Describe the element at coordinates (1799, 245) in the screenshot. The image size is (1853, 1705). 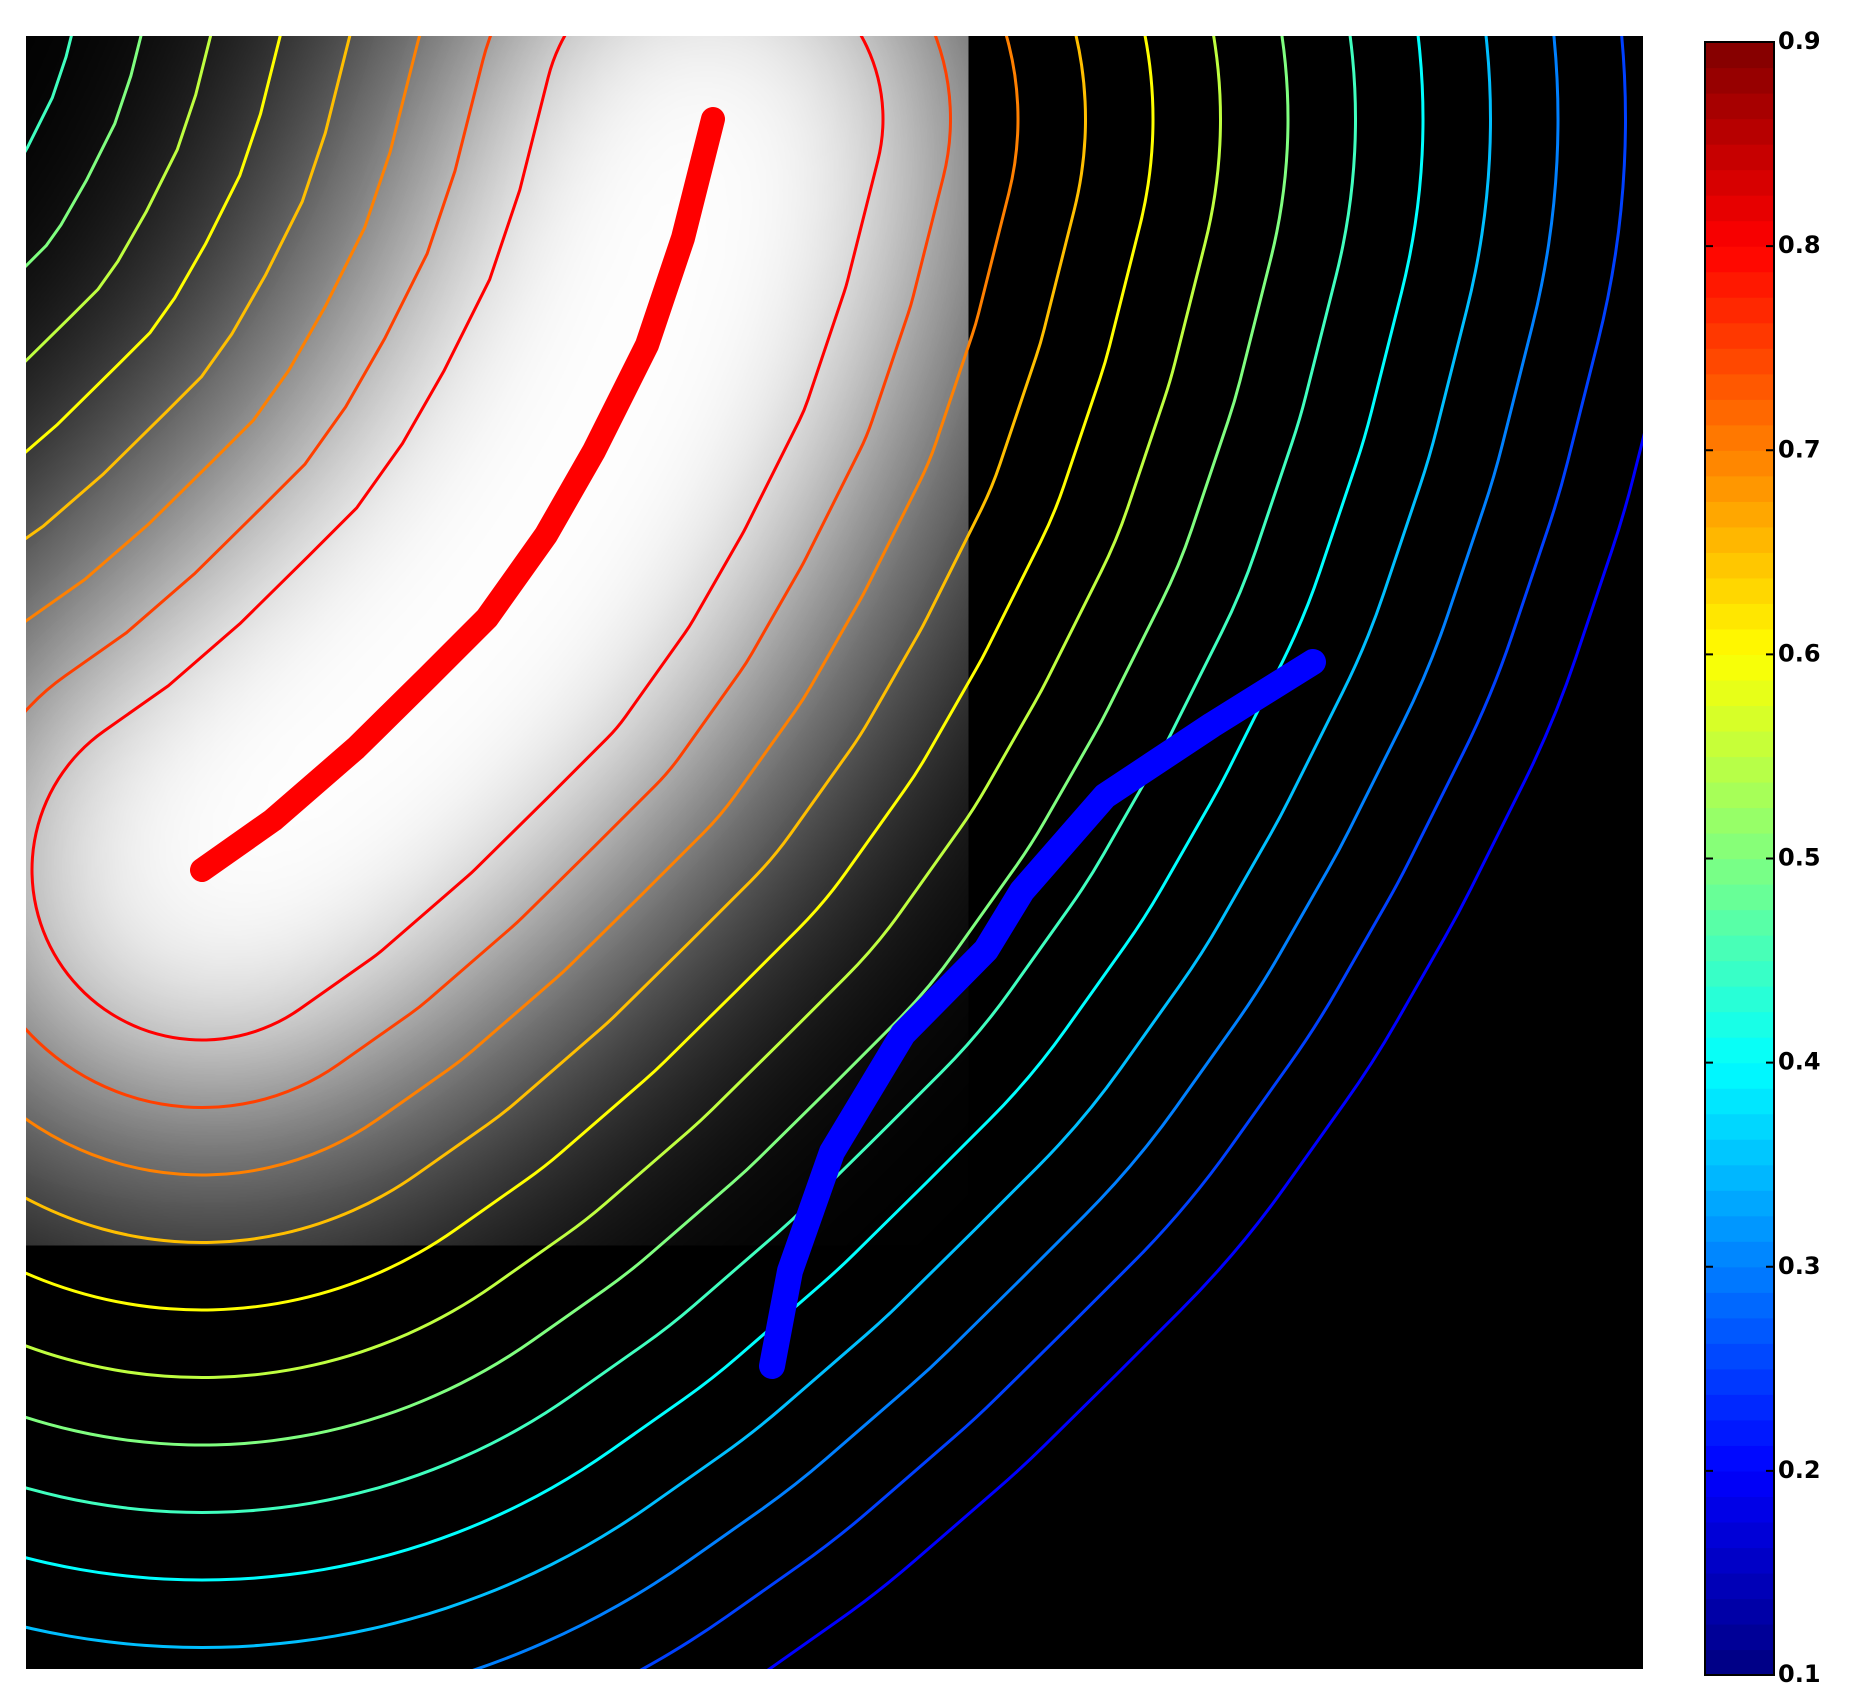
I see `colorbar-tick-label: 0.8` at that location.